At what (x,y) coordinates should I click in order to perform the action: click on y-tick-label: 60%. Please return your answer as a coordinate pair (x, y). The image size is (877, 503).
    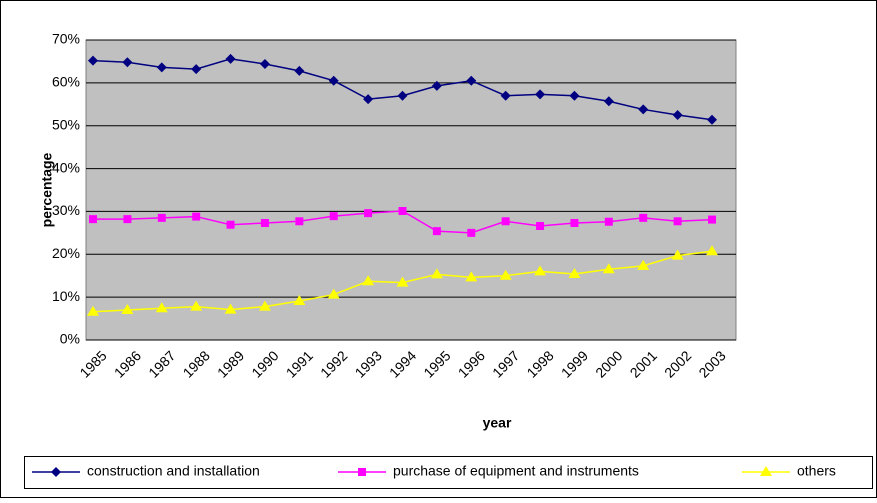
    Looking at the image, I should click on (66, 82).